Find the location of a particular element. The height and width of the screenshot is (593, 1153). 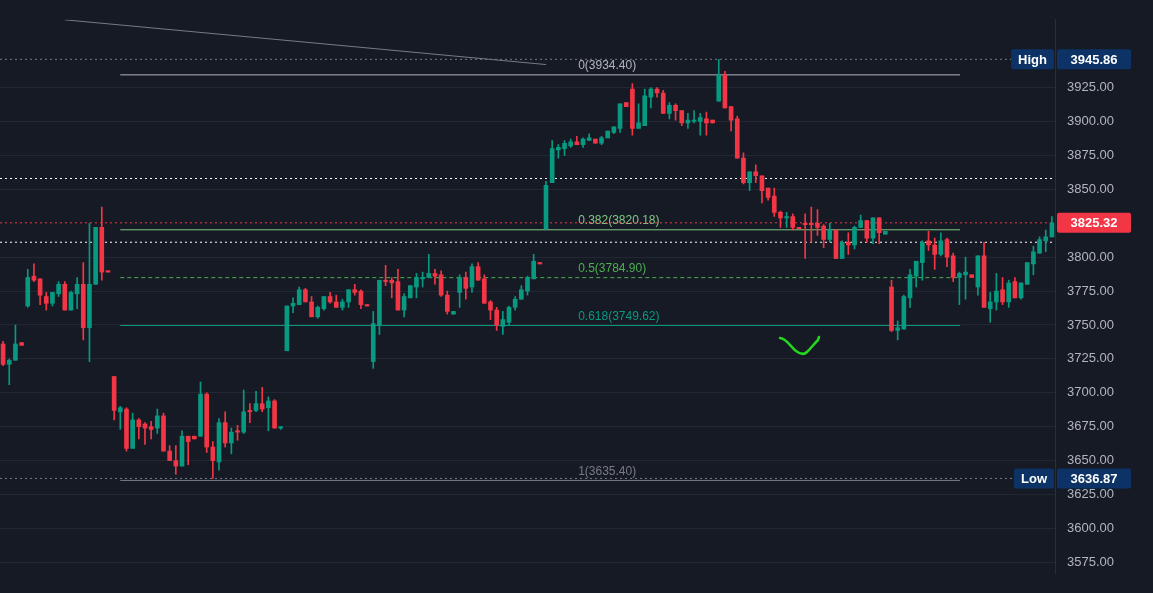

y-tick-label: 3750.00 is located at coordinates (1090, 324).